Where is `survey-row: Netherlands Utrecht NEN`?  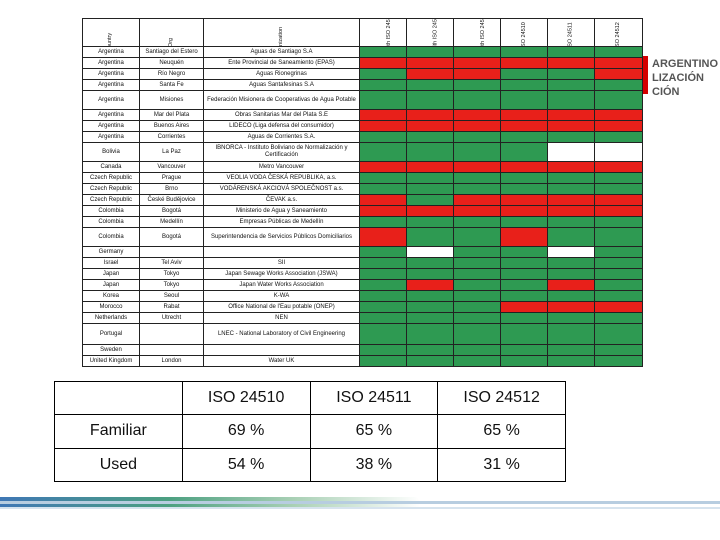 survey-row: Netherlands Utrecht NEN is located at coordinates (362, 318).